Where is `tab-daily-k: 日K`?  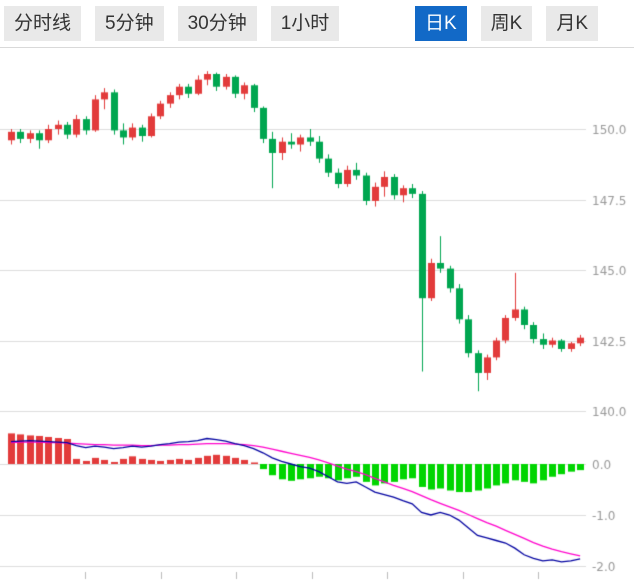 tab-daily-k: 日K is located at coordinates (440, 23).